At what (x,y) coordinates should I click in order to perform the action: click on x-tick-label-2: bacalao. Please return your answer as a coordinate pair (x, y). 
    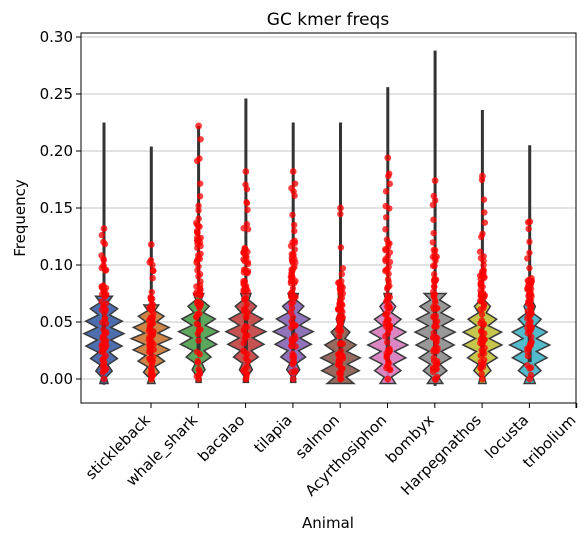
    Looking at the image, I should click on (221, 438).